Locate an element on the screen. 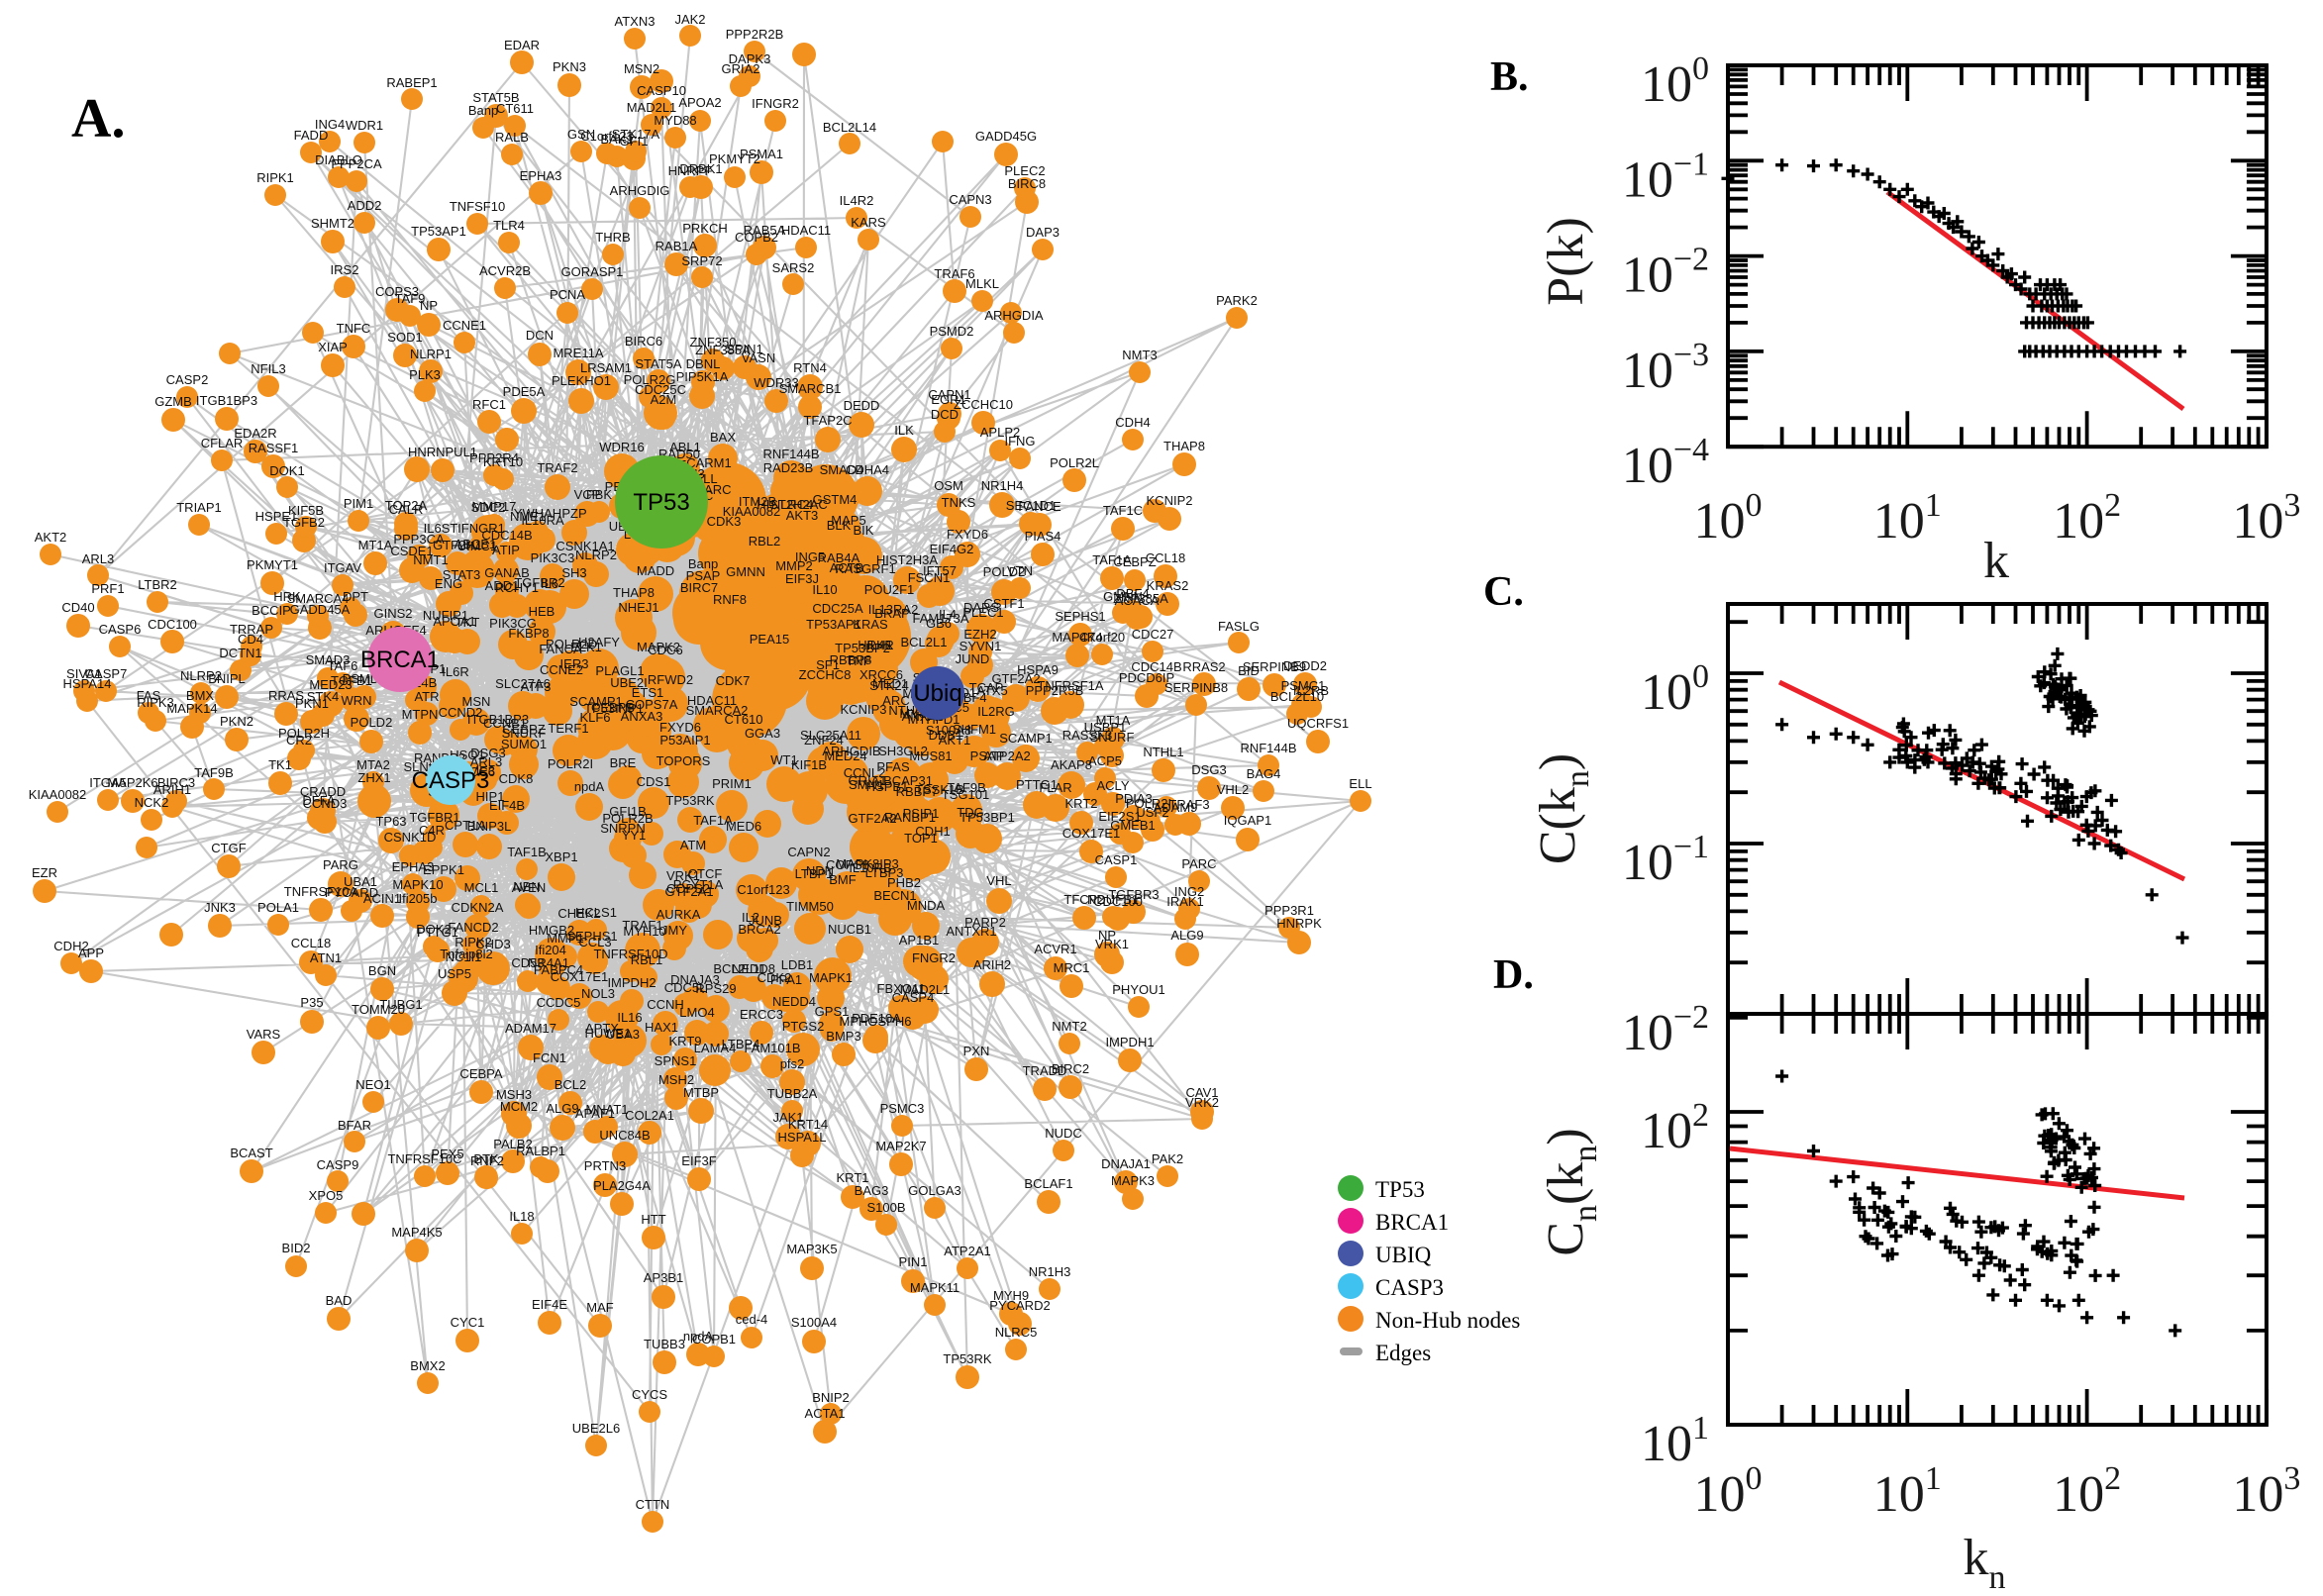 The image size is (2323, 1596). svg-text: npdA is located at coordinates (698, 1337).